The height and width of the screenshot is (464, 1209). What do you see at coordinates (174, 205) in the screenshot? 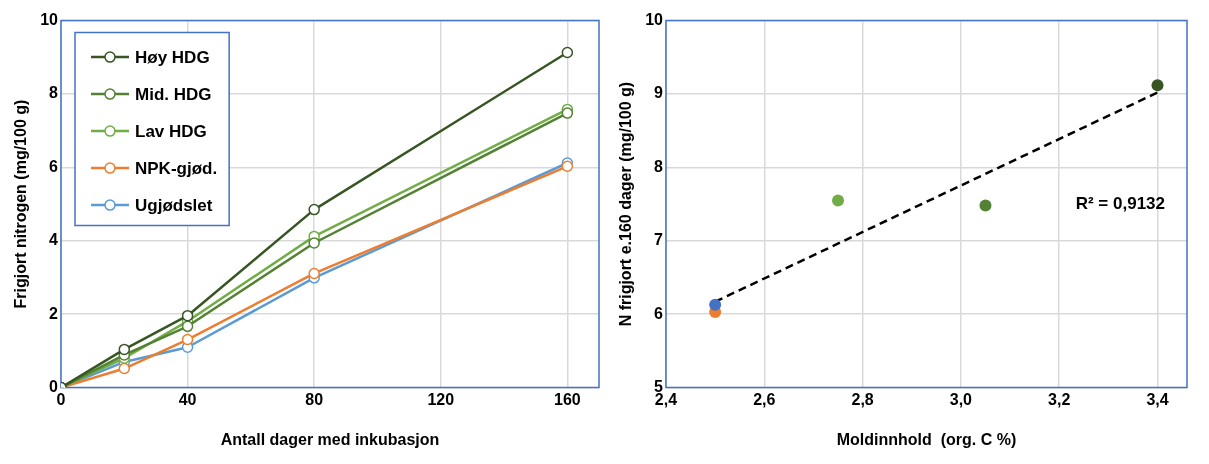
I see `legend-label: Ugjødslet` at bounding box center [174, 205].